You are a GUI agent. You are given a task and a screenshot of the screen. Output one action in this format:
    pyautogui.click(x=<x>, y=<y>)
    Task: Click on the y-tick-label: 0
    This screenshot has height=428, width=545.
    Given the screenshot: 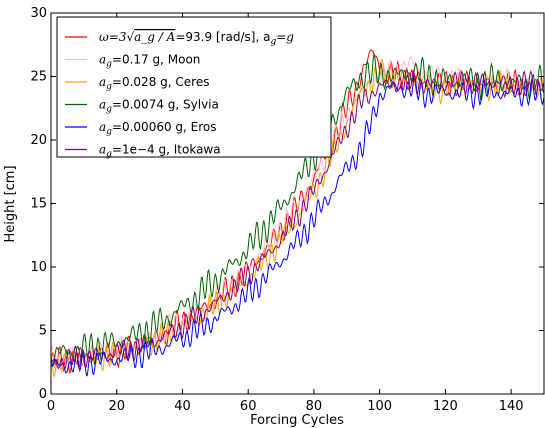 What is the action you would take?
    pyautogui.click(x=43, y=394)
    